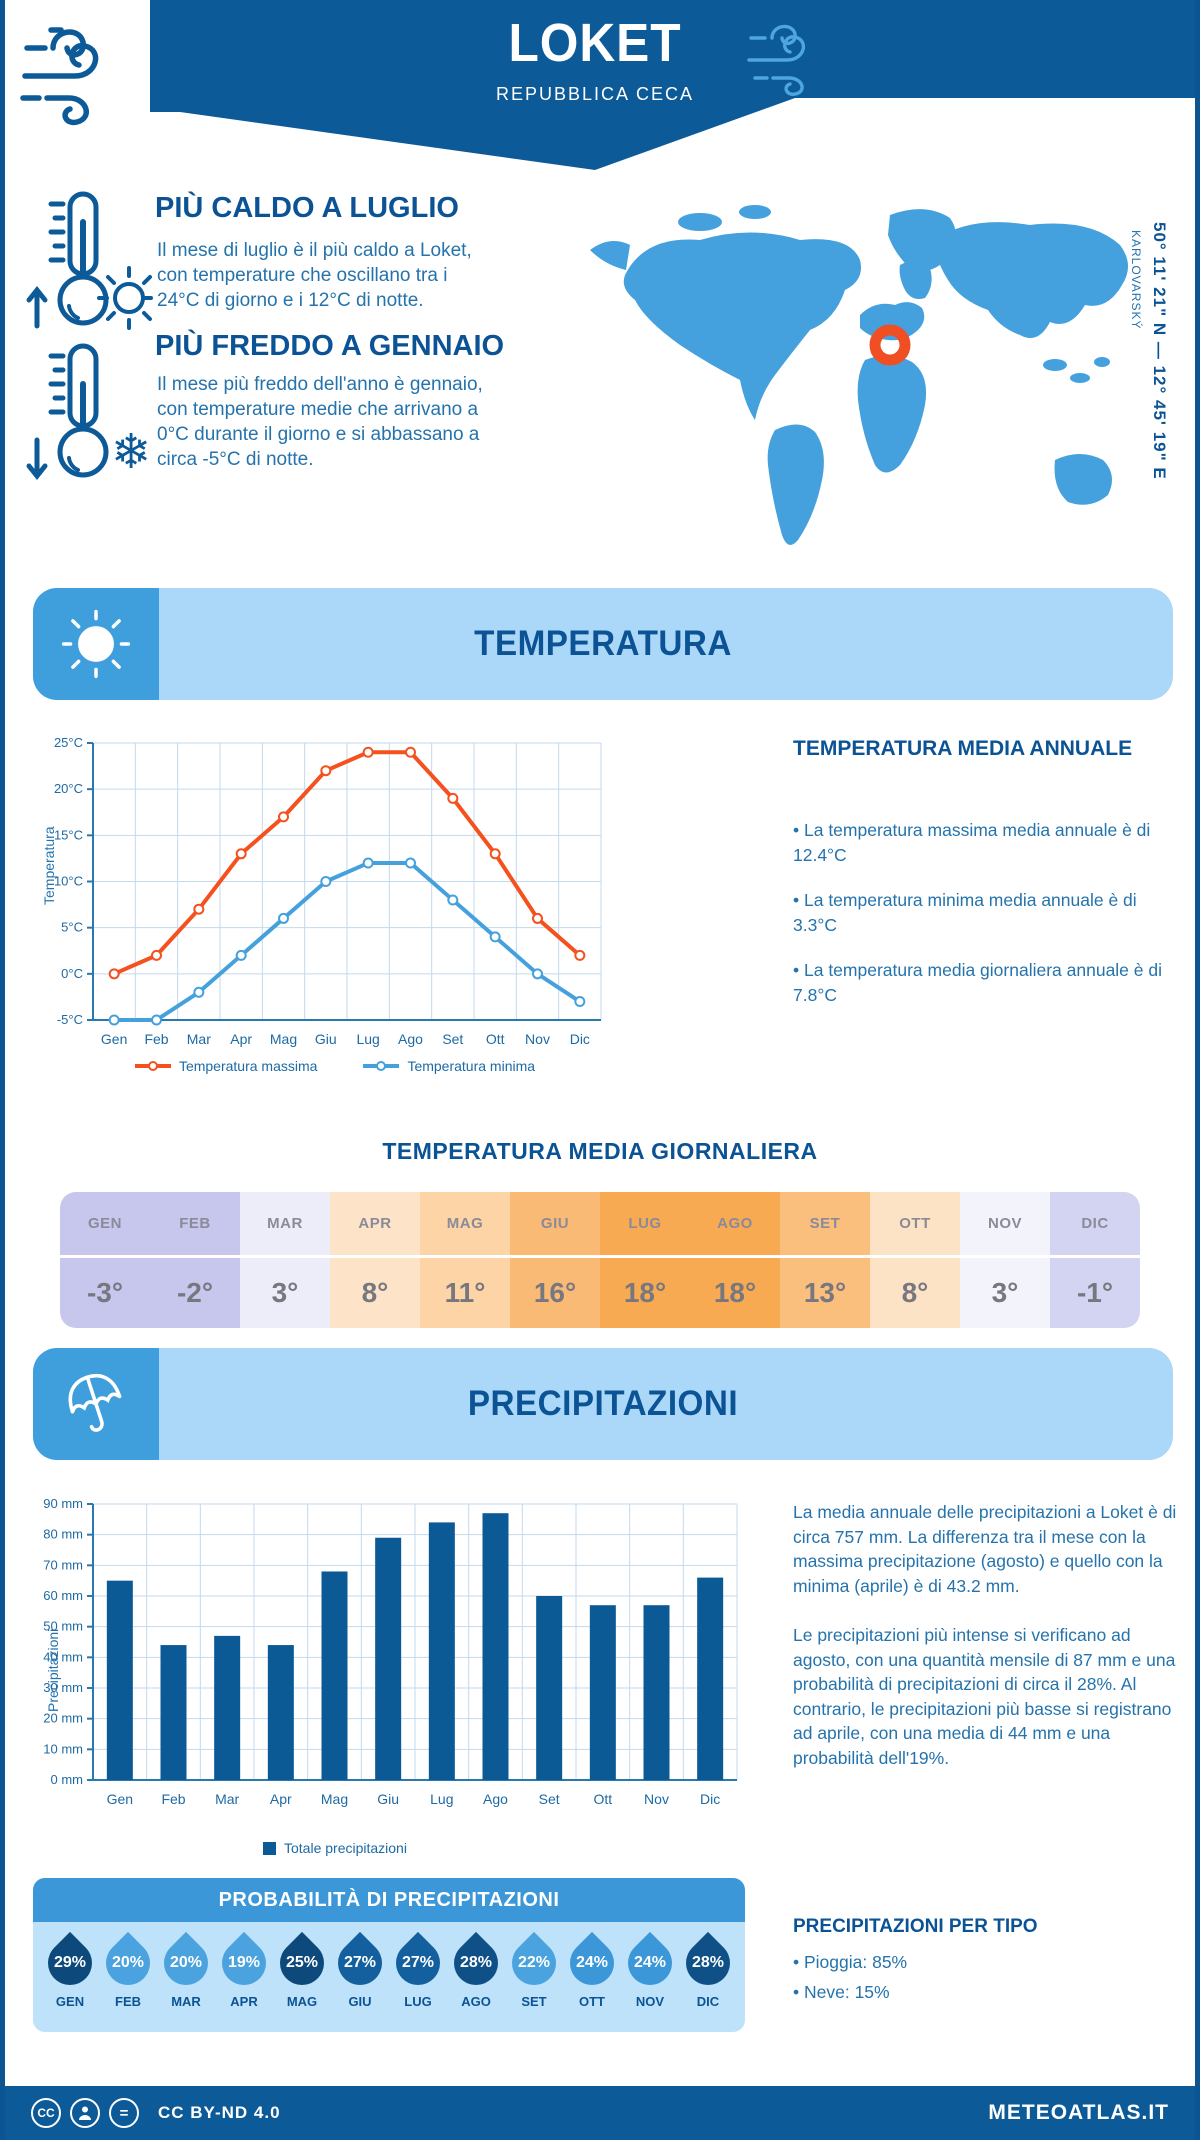 The image size is (1200, 2140). I want to click on droplet-icon: 19%, so click(244, 1963).